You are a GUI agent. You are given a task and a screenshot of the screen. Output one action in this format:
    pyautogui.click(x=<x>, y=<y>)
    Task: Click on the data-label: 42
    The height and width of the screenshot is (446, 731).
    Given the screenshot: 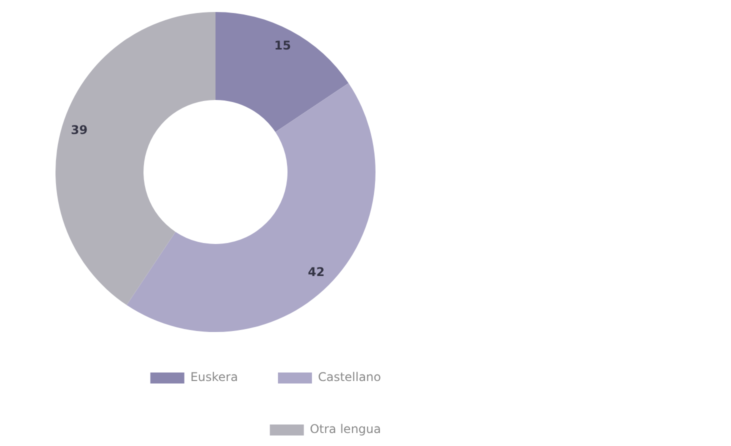 What is the action you would take?
    pyautogui.click(x=316, y=271)
    